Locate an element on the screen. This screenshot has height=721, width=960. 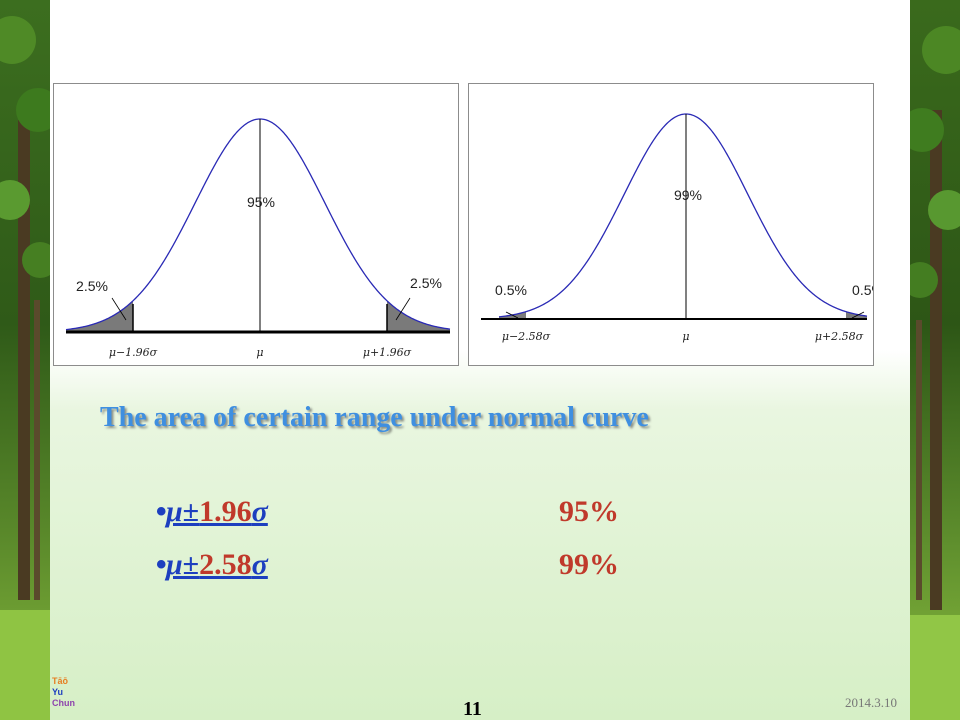
right-tail-shaded-area is located at coordinates (418, 316).